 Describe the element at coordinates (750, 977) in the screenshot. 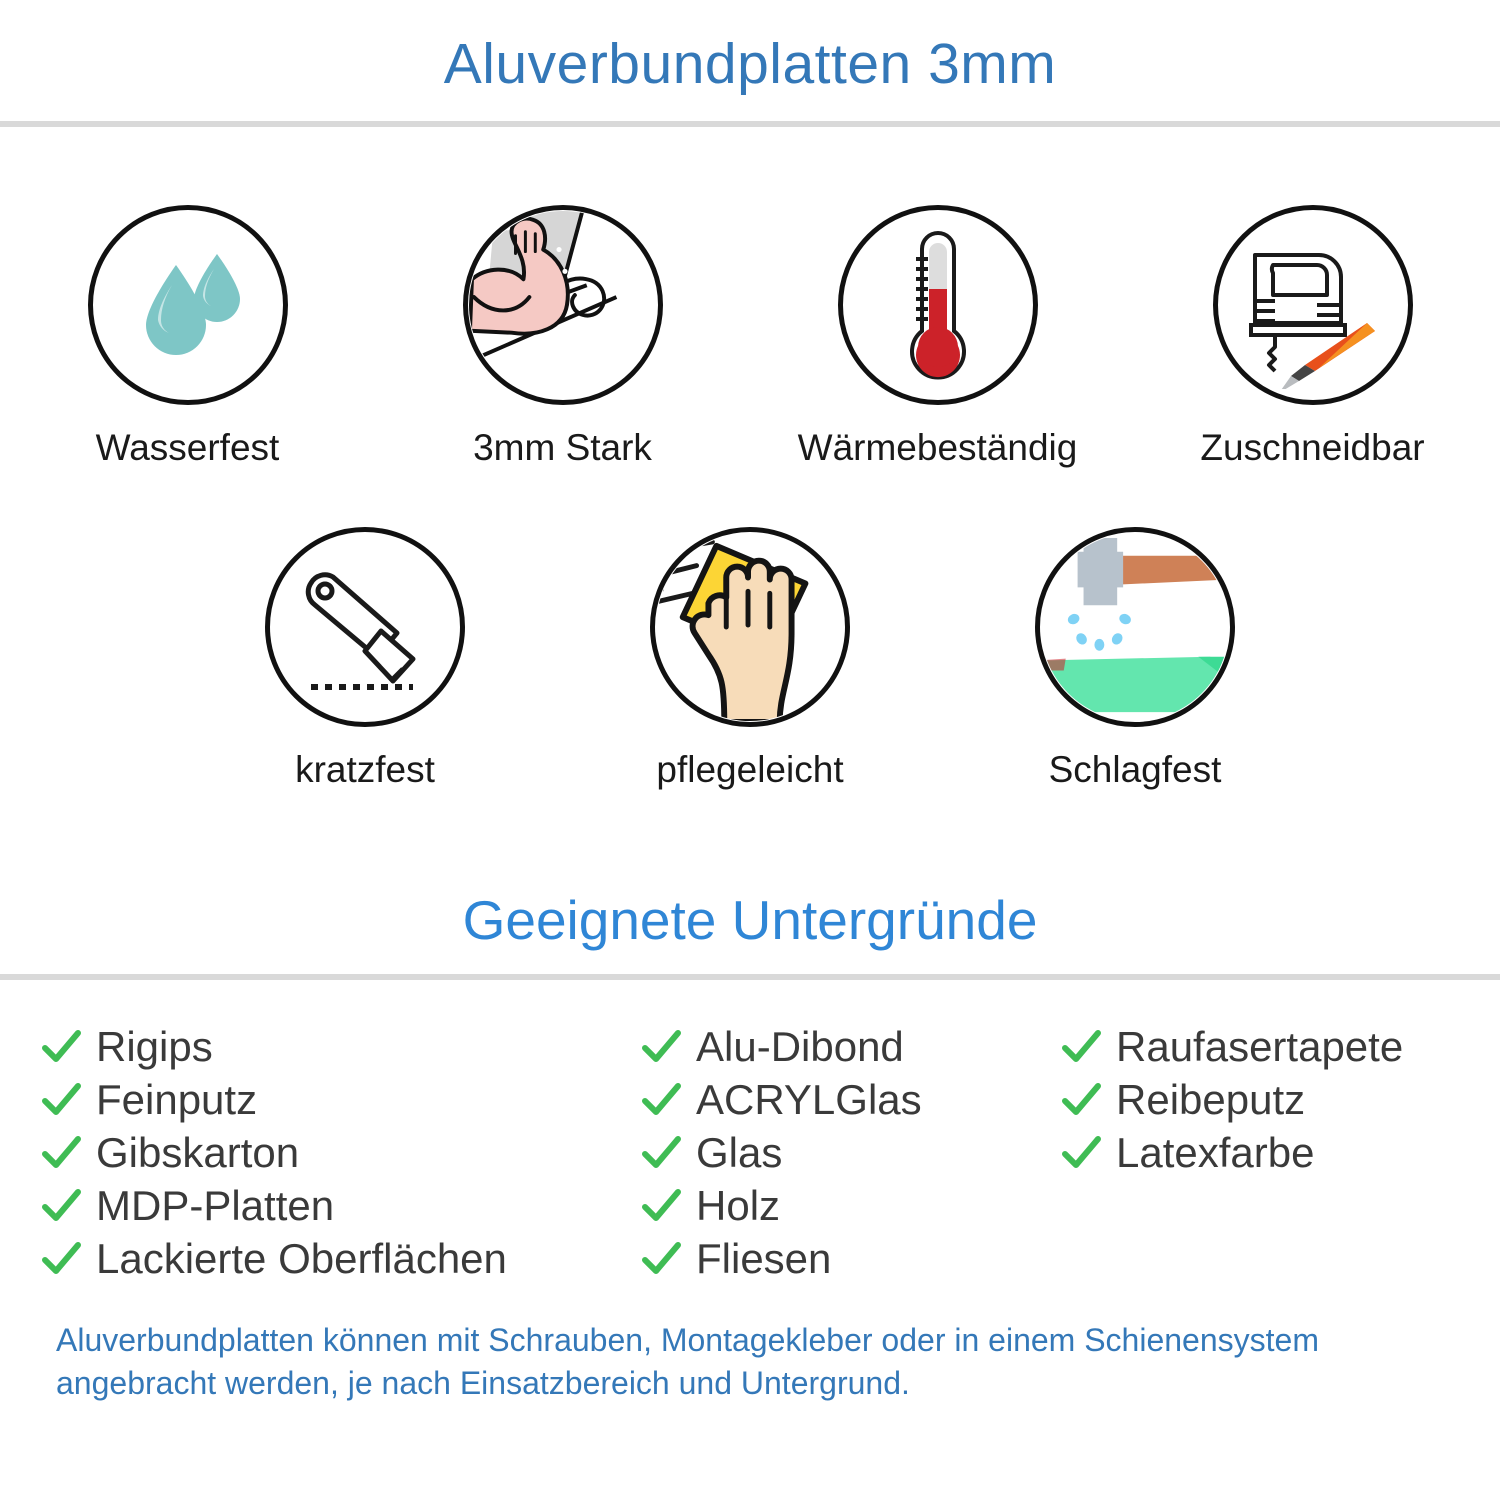

I see `divider-middle` at that location.